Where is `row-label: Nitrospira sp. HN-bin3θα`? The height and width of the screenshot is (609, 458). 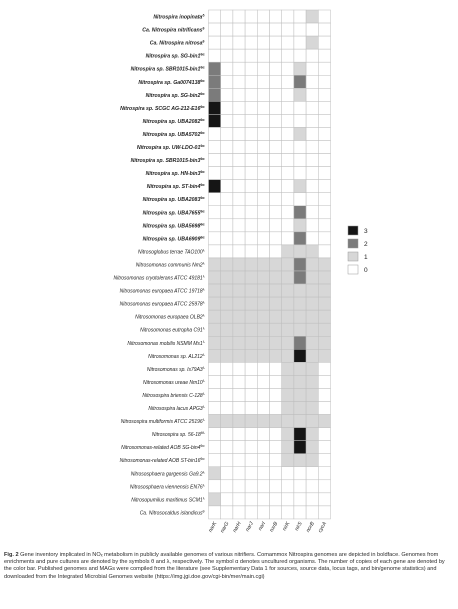 row-label: Nitrospira sp. HN-bin3θα is located at coordinates (176, 173).